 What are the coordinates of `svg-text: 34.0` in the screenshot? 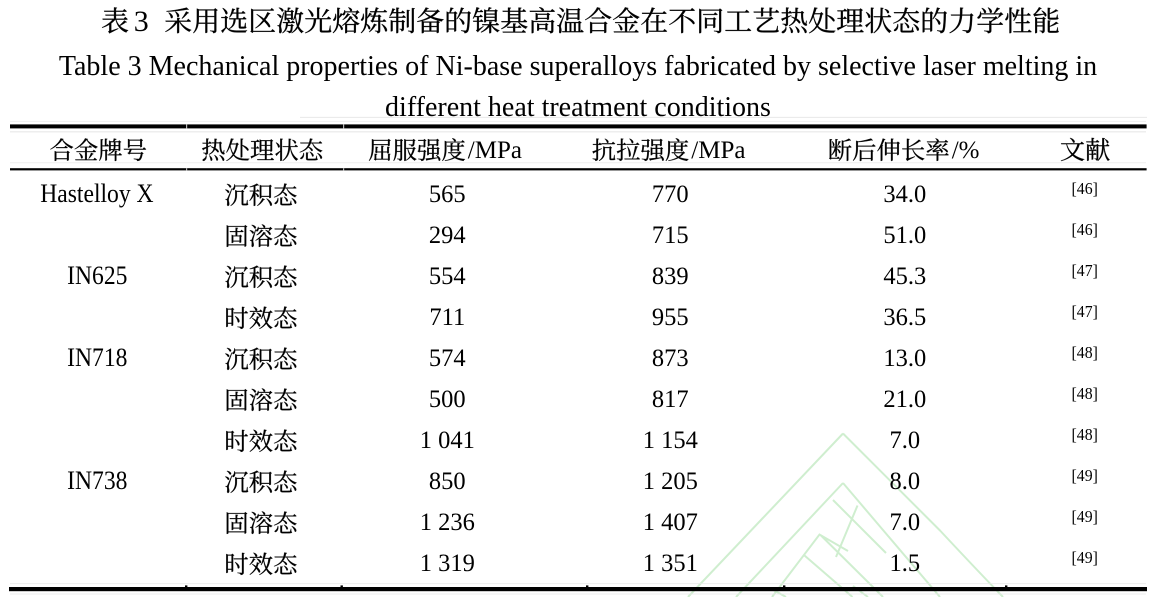 It's located at (904, 194).